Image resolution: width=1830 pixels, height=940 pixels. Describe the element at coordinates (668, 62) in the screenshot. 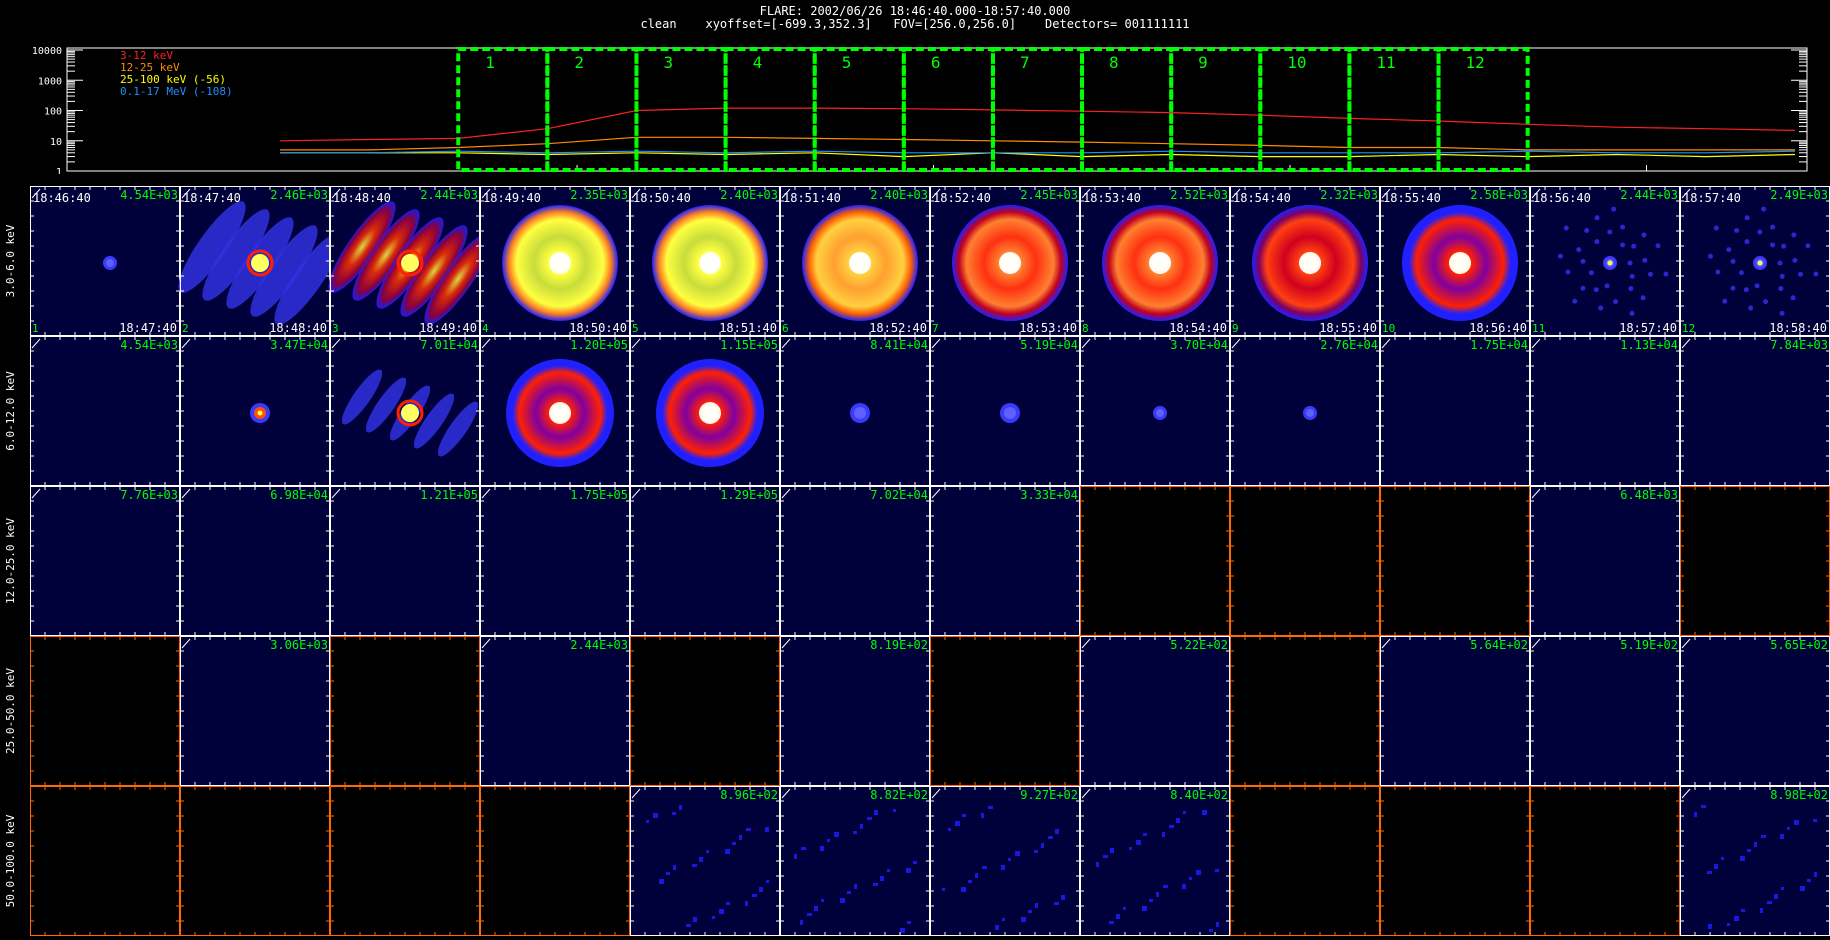

I see `interval-label: 3` at that location.